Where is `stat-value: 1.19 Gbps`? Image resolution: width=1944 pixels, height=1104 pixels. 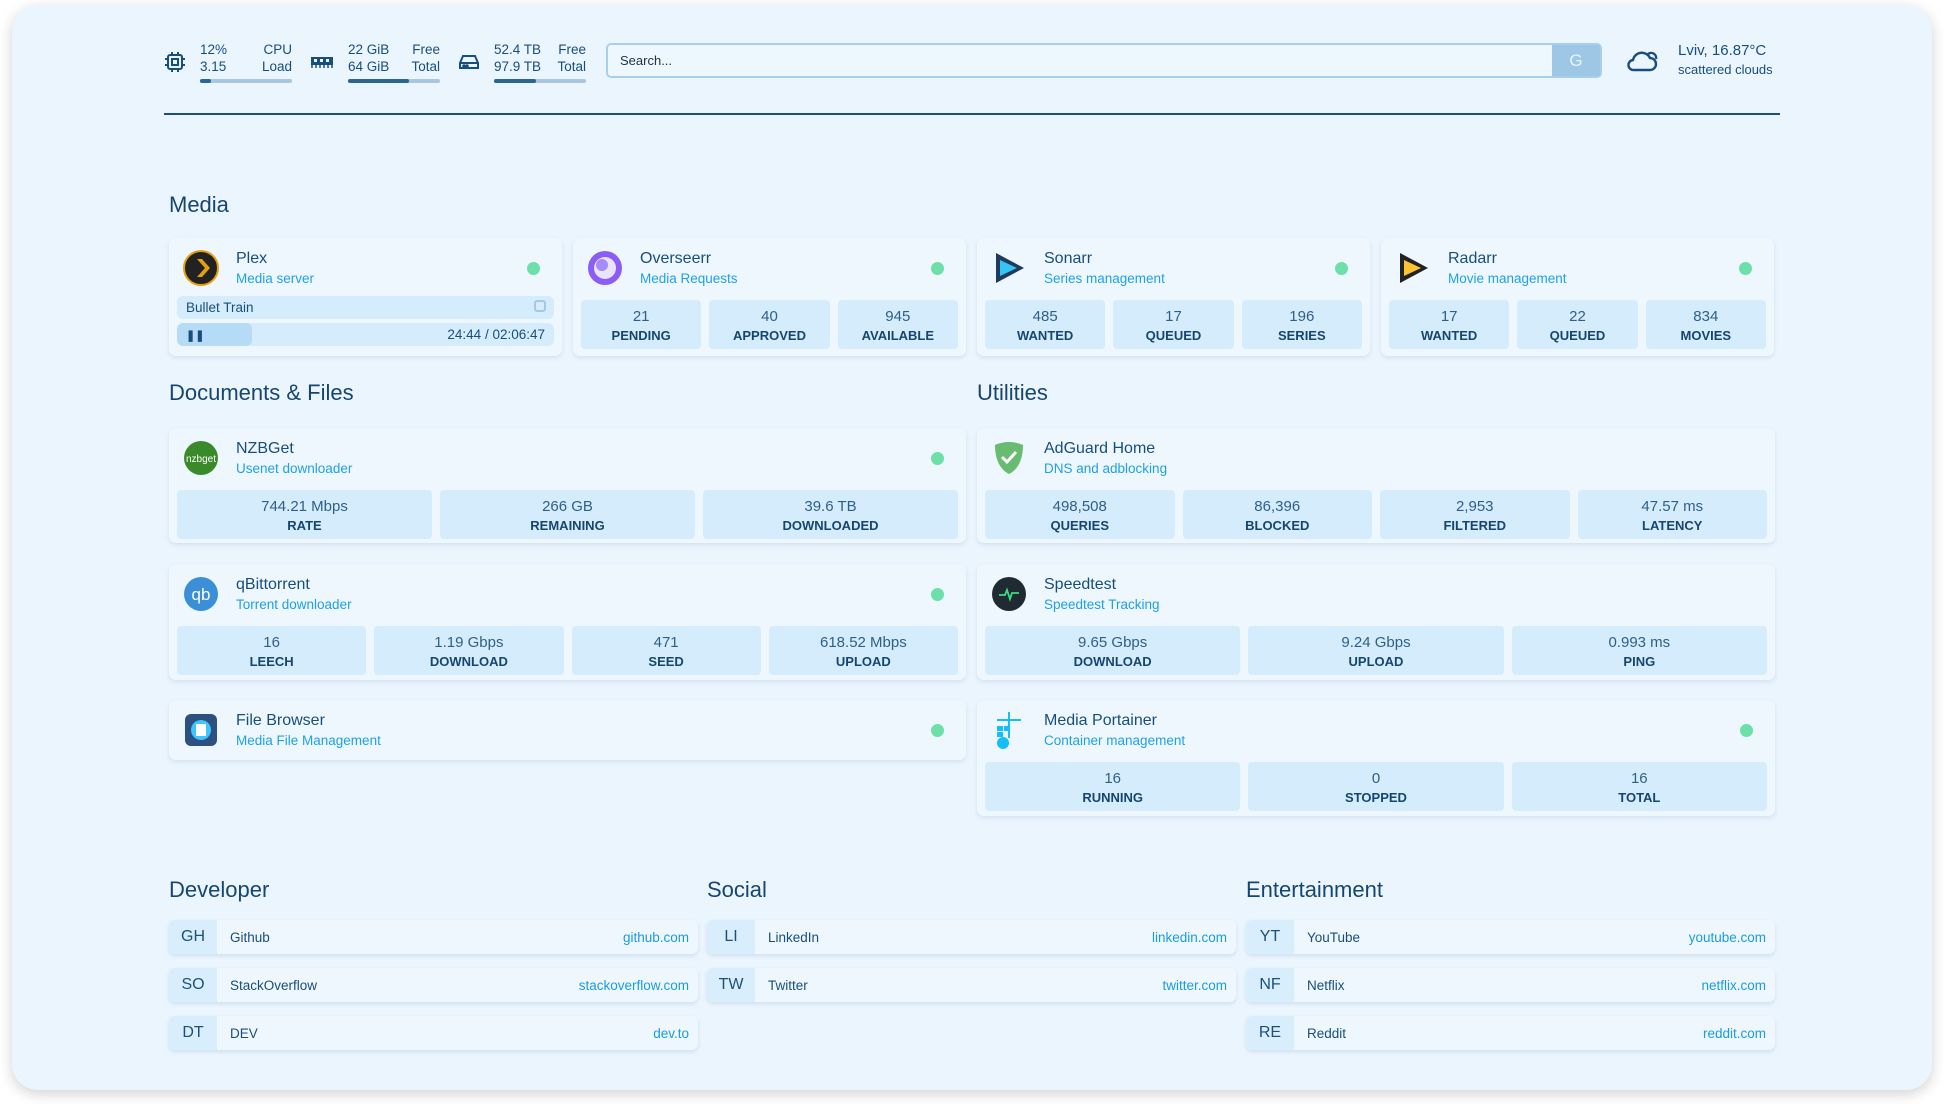 stat-value: 1.19 Gbps is located at coordinates (469, 642).